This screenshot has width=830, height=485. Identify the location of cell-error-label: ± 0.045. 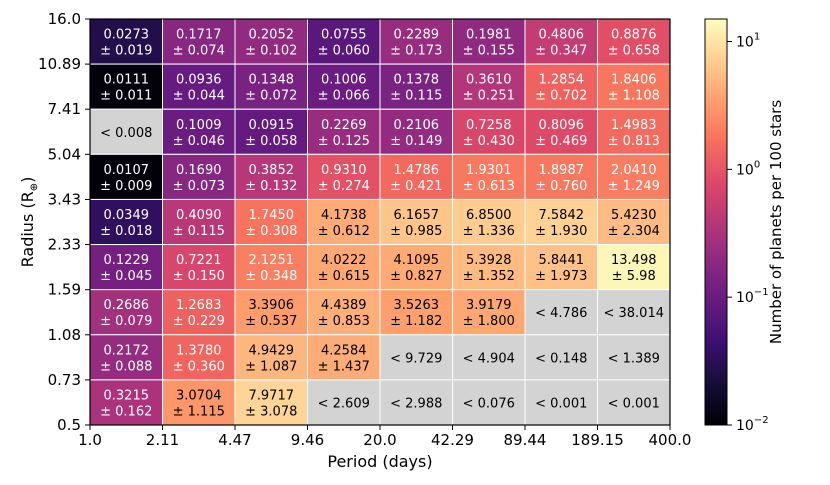
(126, 276).